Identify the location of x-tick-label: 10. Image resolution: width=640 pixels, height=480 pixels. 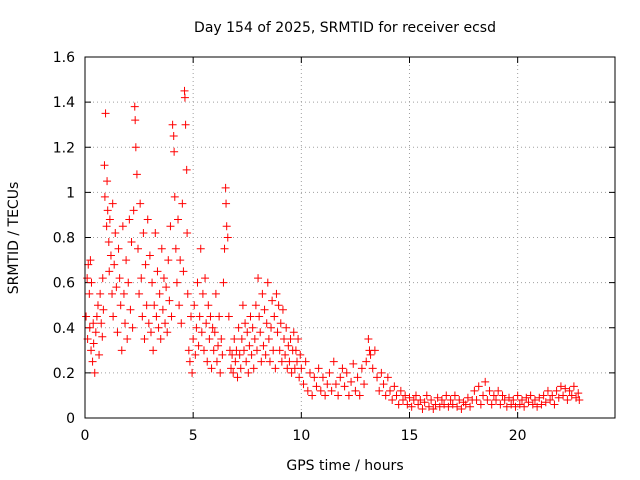
(301, 436).